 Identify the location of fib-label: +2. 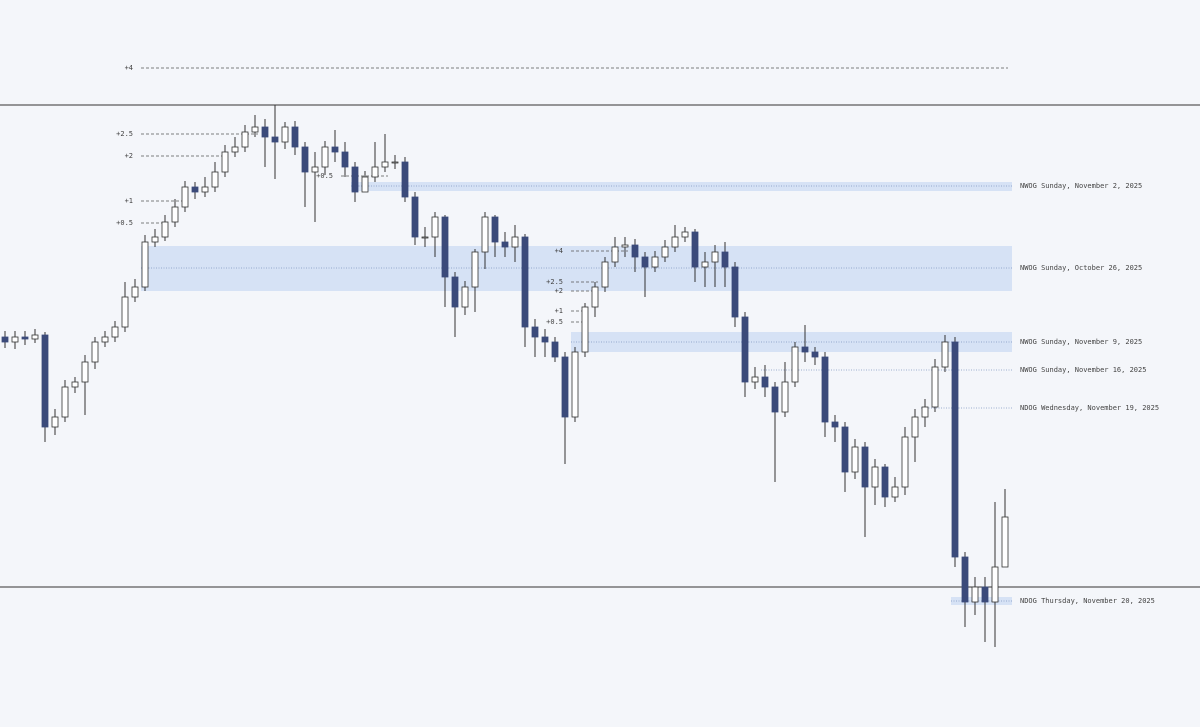
(129, 156).